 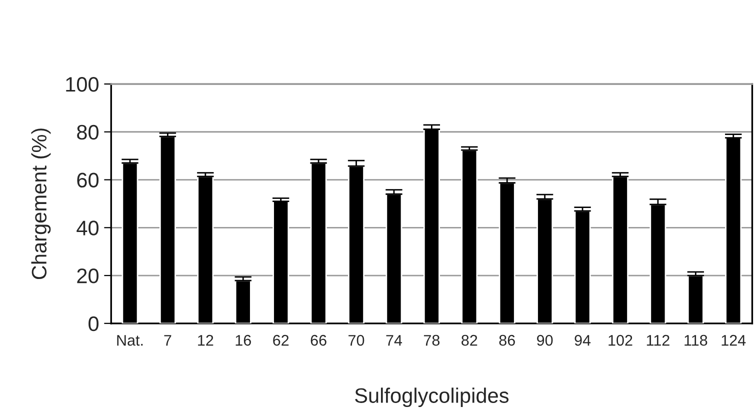 What do you see at coordinates (696, 340) in the screenshot?
I see `x-tick-label: 118` at bounding box center [696, 340].